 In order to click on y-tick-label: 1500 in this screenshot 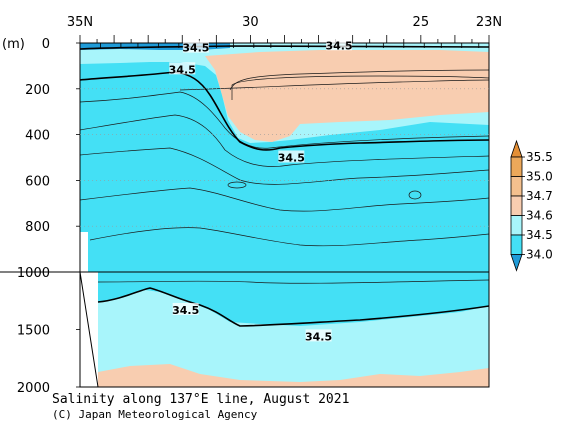, I will do `click(33, 331)`.